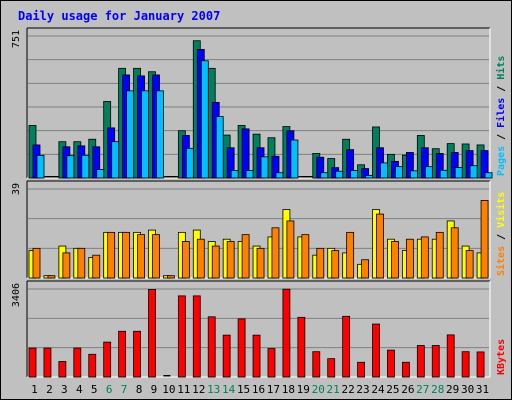  What do you see at coordinates (422, 389) in the screenshot?
I see `x-tick-label-27: 27` at bounding box center [422, 389].